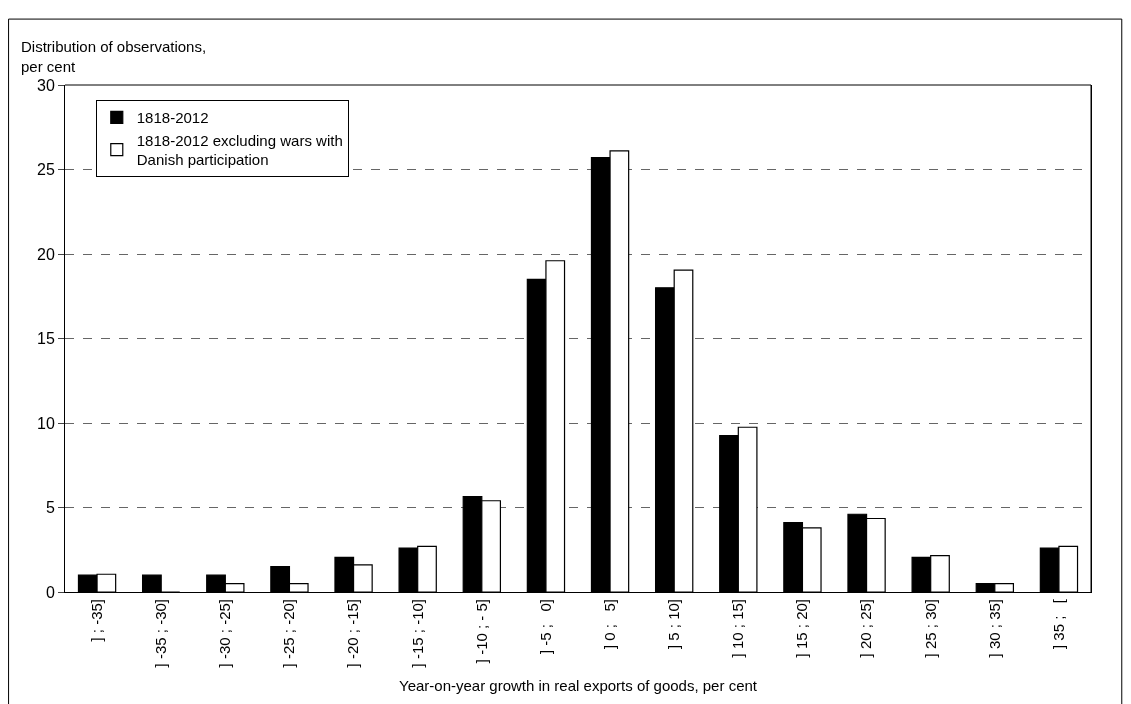  I want to click on legend-label: 1818-2012 excluding wars with Danish participation, so click(239, 150).